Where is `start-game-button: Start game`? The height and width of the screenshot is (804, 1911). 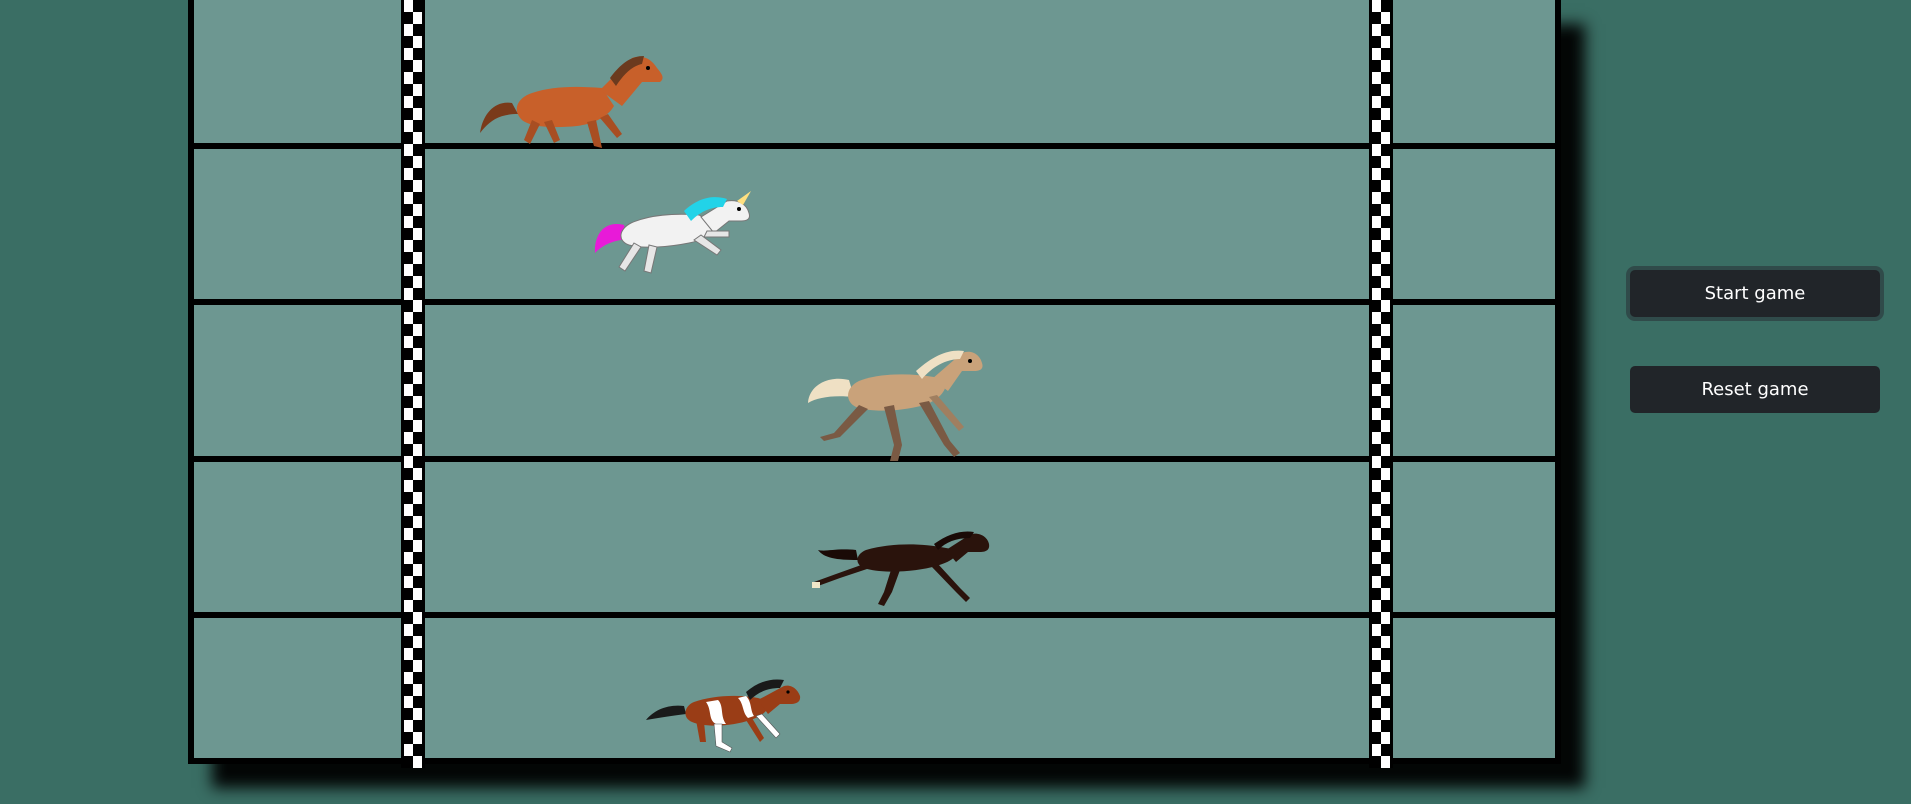 start-game-button: Start game is located at coordinates (1755, 293).